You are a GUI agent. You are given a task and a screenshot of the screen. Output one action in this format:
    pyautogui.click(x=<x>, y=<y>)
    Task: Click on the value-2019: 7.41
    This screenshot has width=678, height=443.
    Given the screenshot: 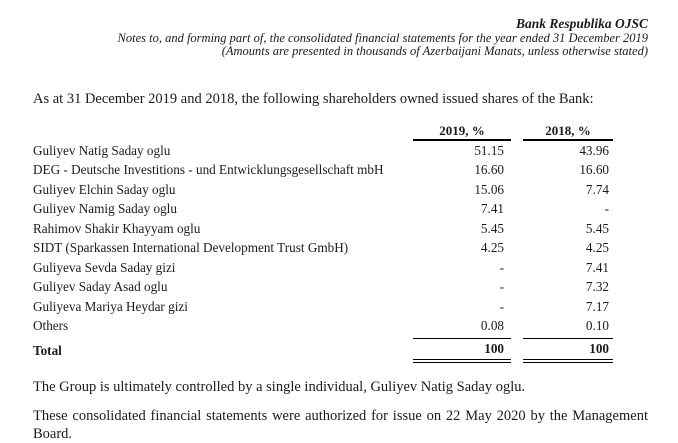 What is the action you would take?
    pyautogui.click(x=492, y=208)
    